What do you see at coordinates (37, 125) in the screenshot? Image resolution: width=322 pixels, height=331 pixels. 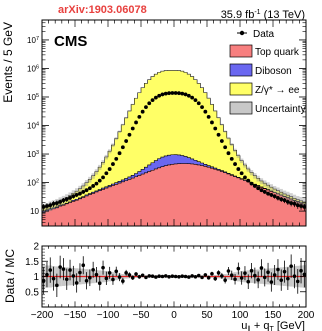 I see `upper-y-tick-label-exp: 4` at bounding box center [37, 125].